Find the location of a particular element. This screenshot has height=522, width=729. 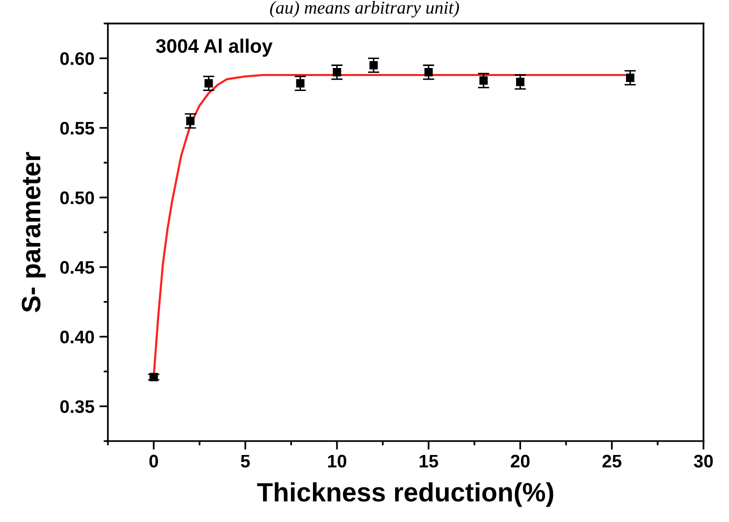

y-axis-title: S- parameter is located at coordinates (34, 232).